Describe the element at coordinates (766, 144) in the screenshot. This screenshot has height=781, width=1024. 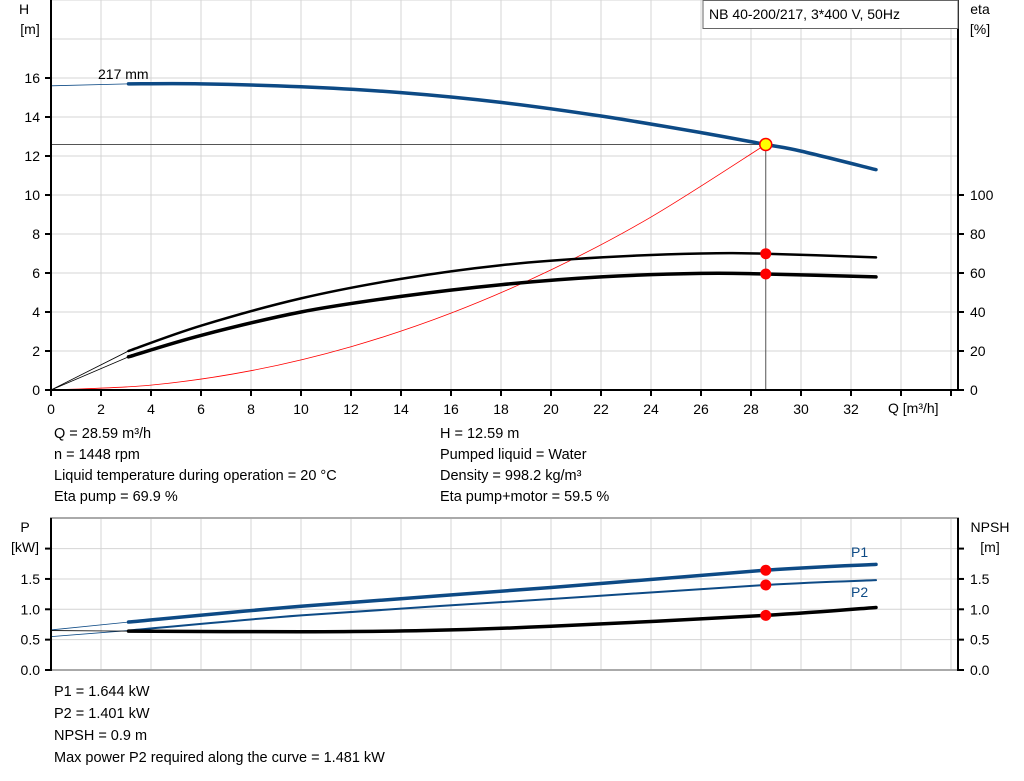
I see `operating-point-marker` at that location.